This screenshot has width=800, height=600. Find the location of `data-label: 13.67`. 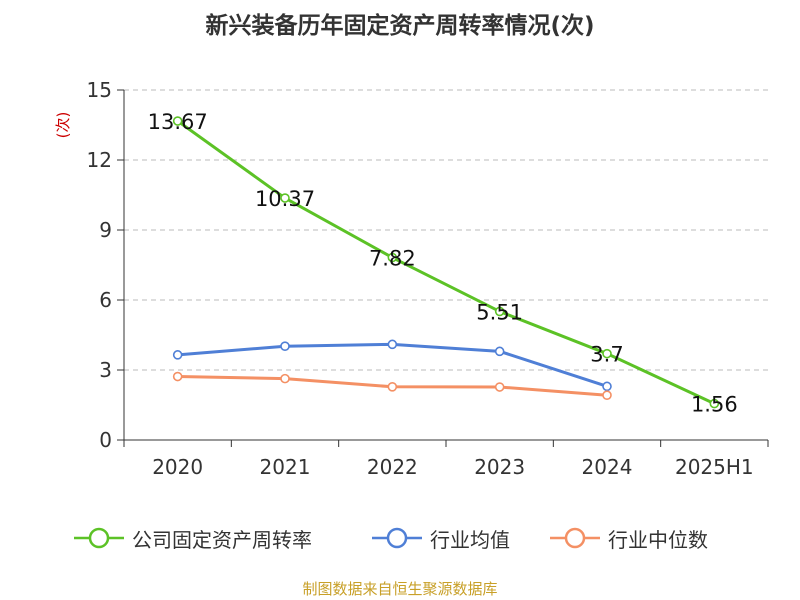

data-label: 13.67 is located at coordinates (178, 122).